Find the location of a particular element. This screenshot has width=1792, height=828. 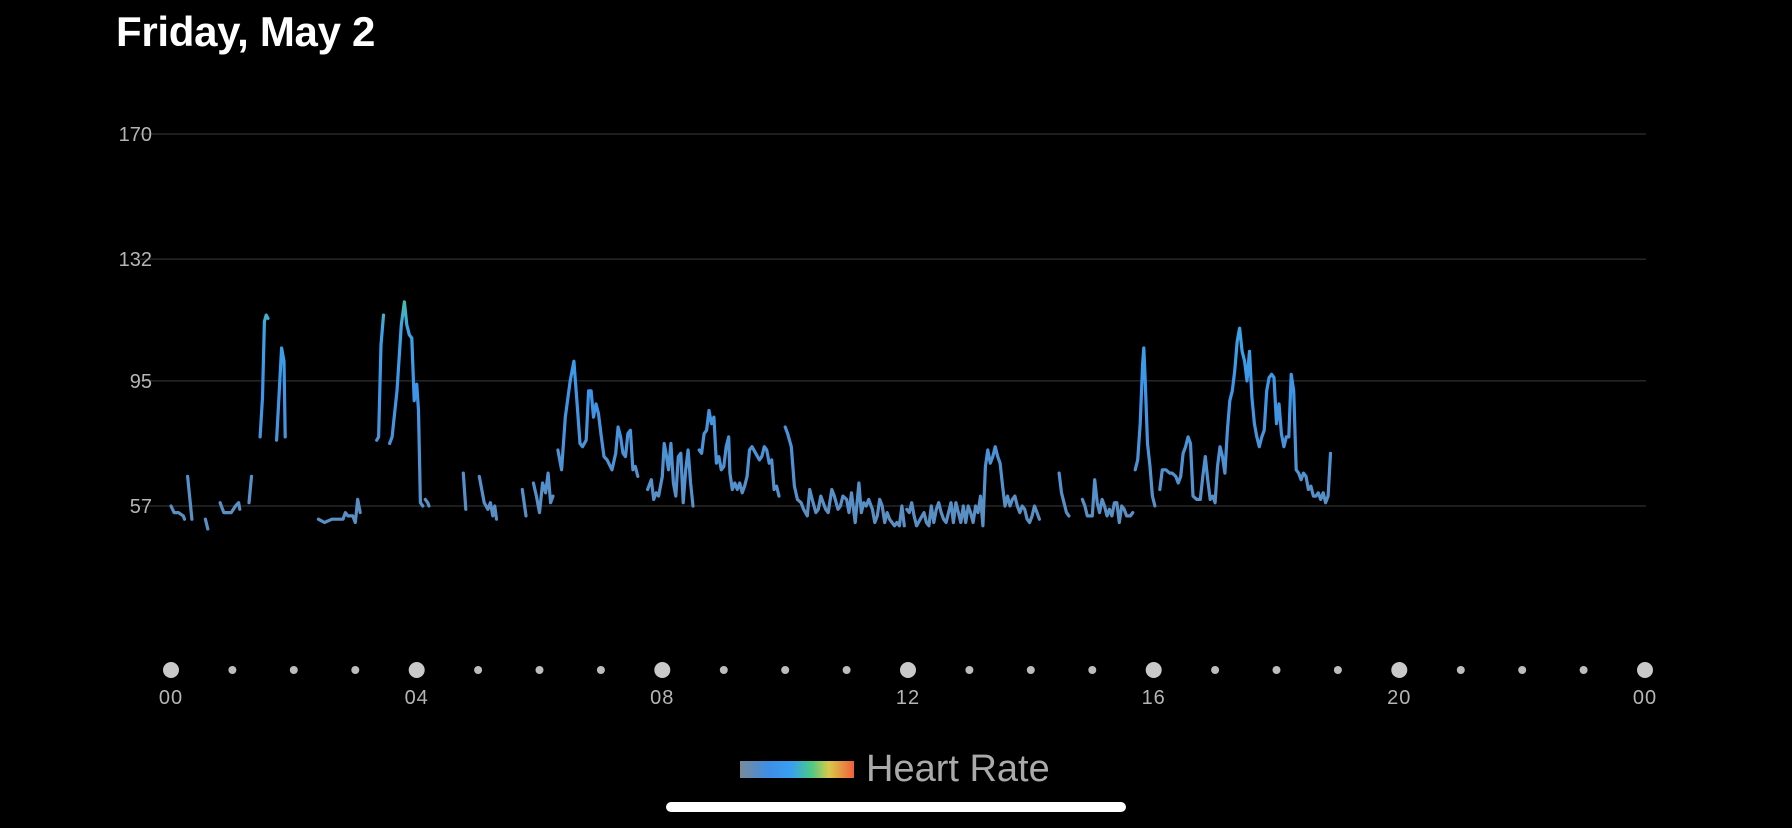

x-tick-label: 12 is located at coordinates (908, 698).